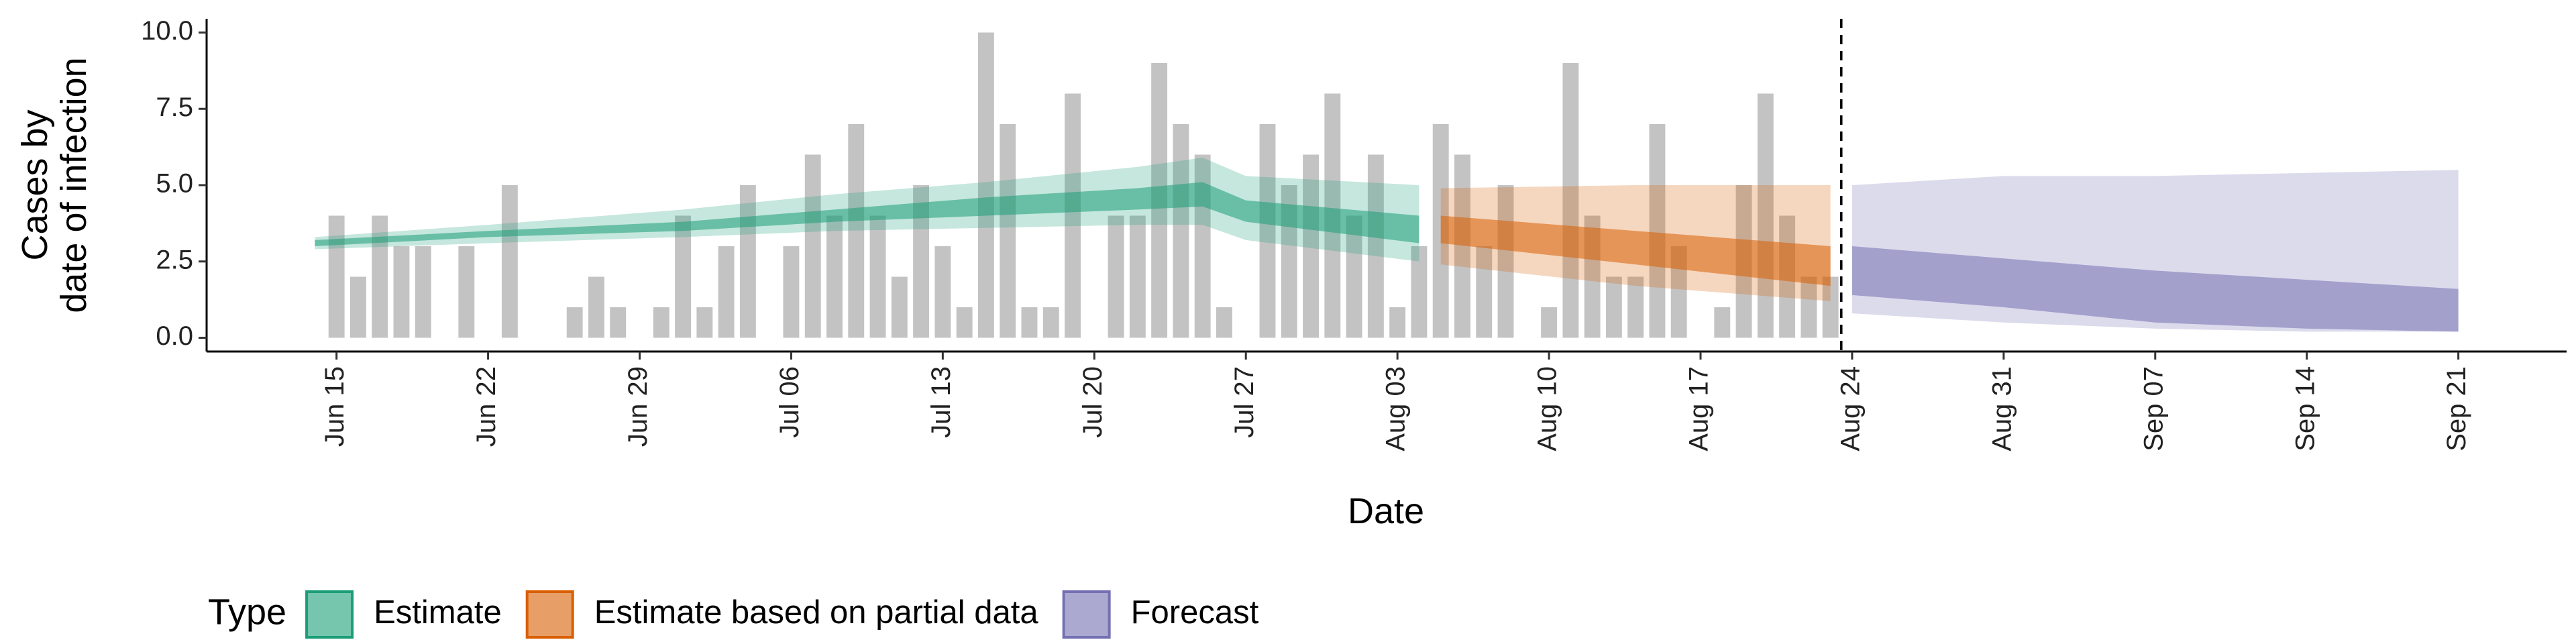  I want to click on x-tick-label: Aug 17, so click(1699, 408).